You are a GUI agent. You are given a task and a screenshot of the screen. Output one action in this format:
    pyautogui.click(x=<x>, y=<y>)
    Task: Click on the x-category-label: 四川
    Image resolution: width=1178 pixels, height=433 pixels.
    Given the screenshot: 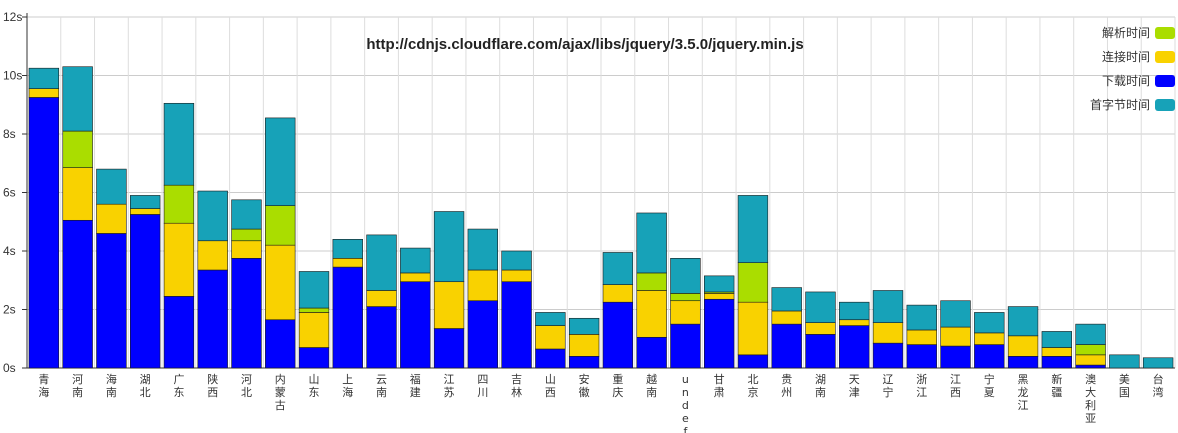 What is the action you would take?
    pyautogui.click(x=482, y=386)
    